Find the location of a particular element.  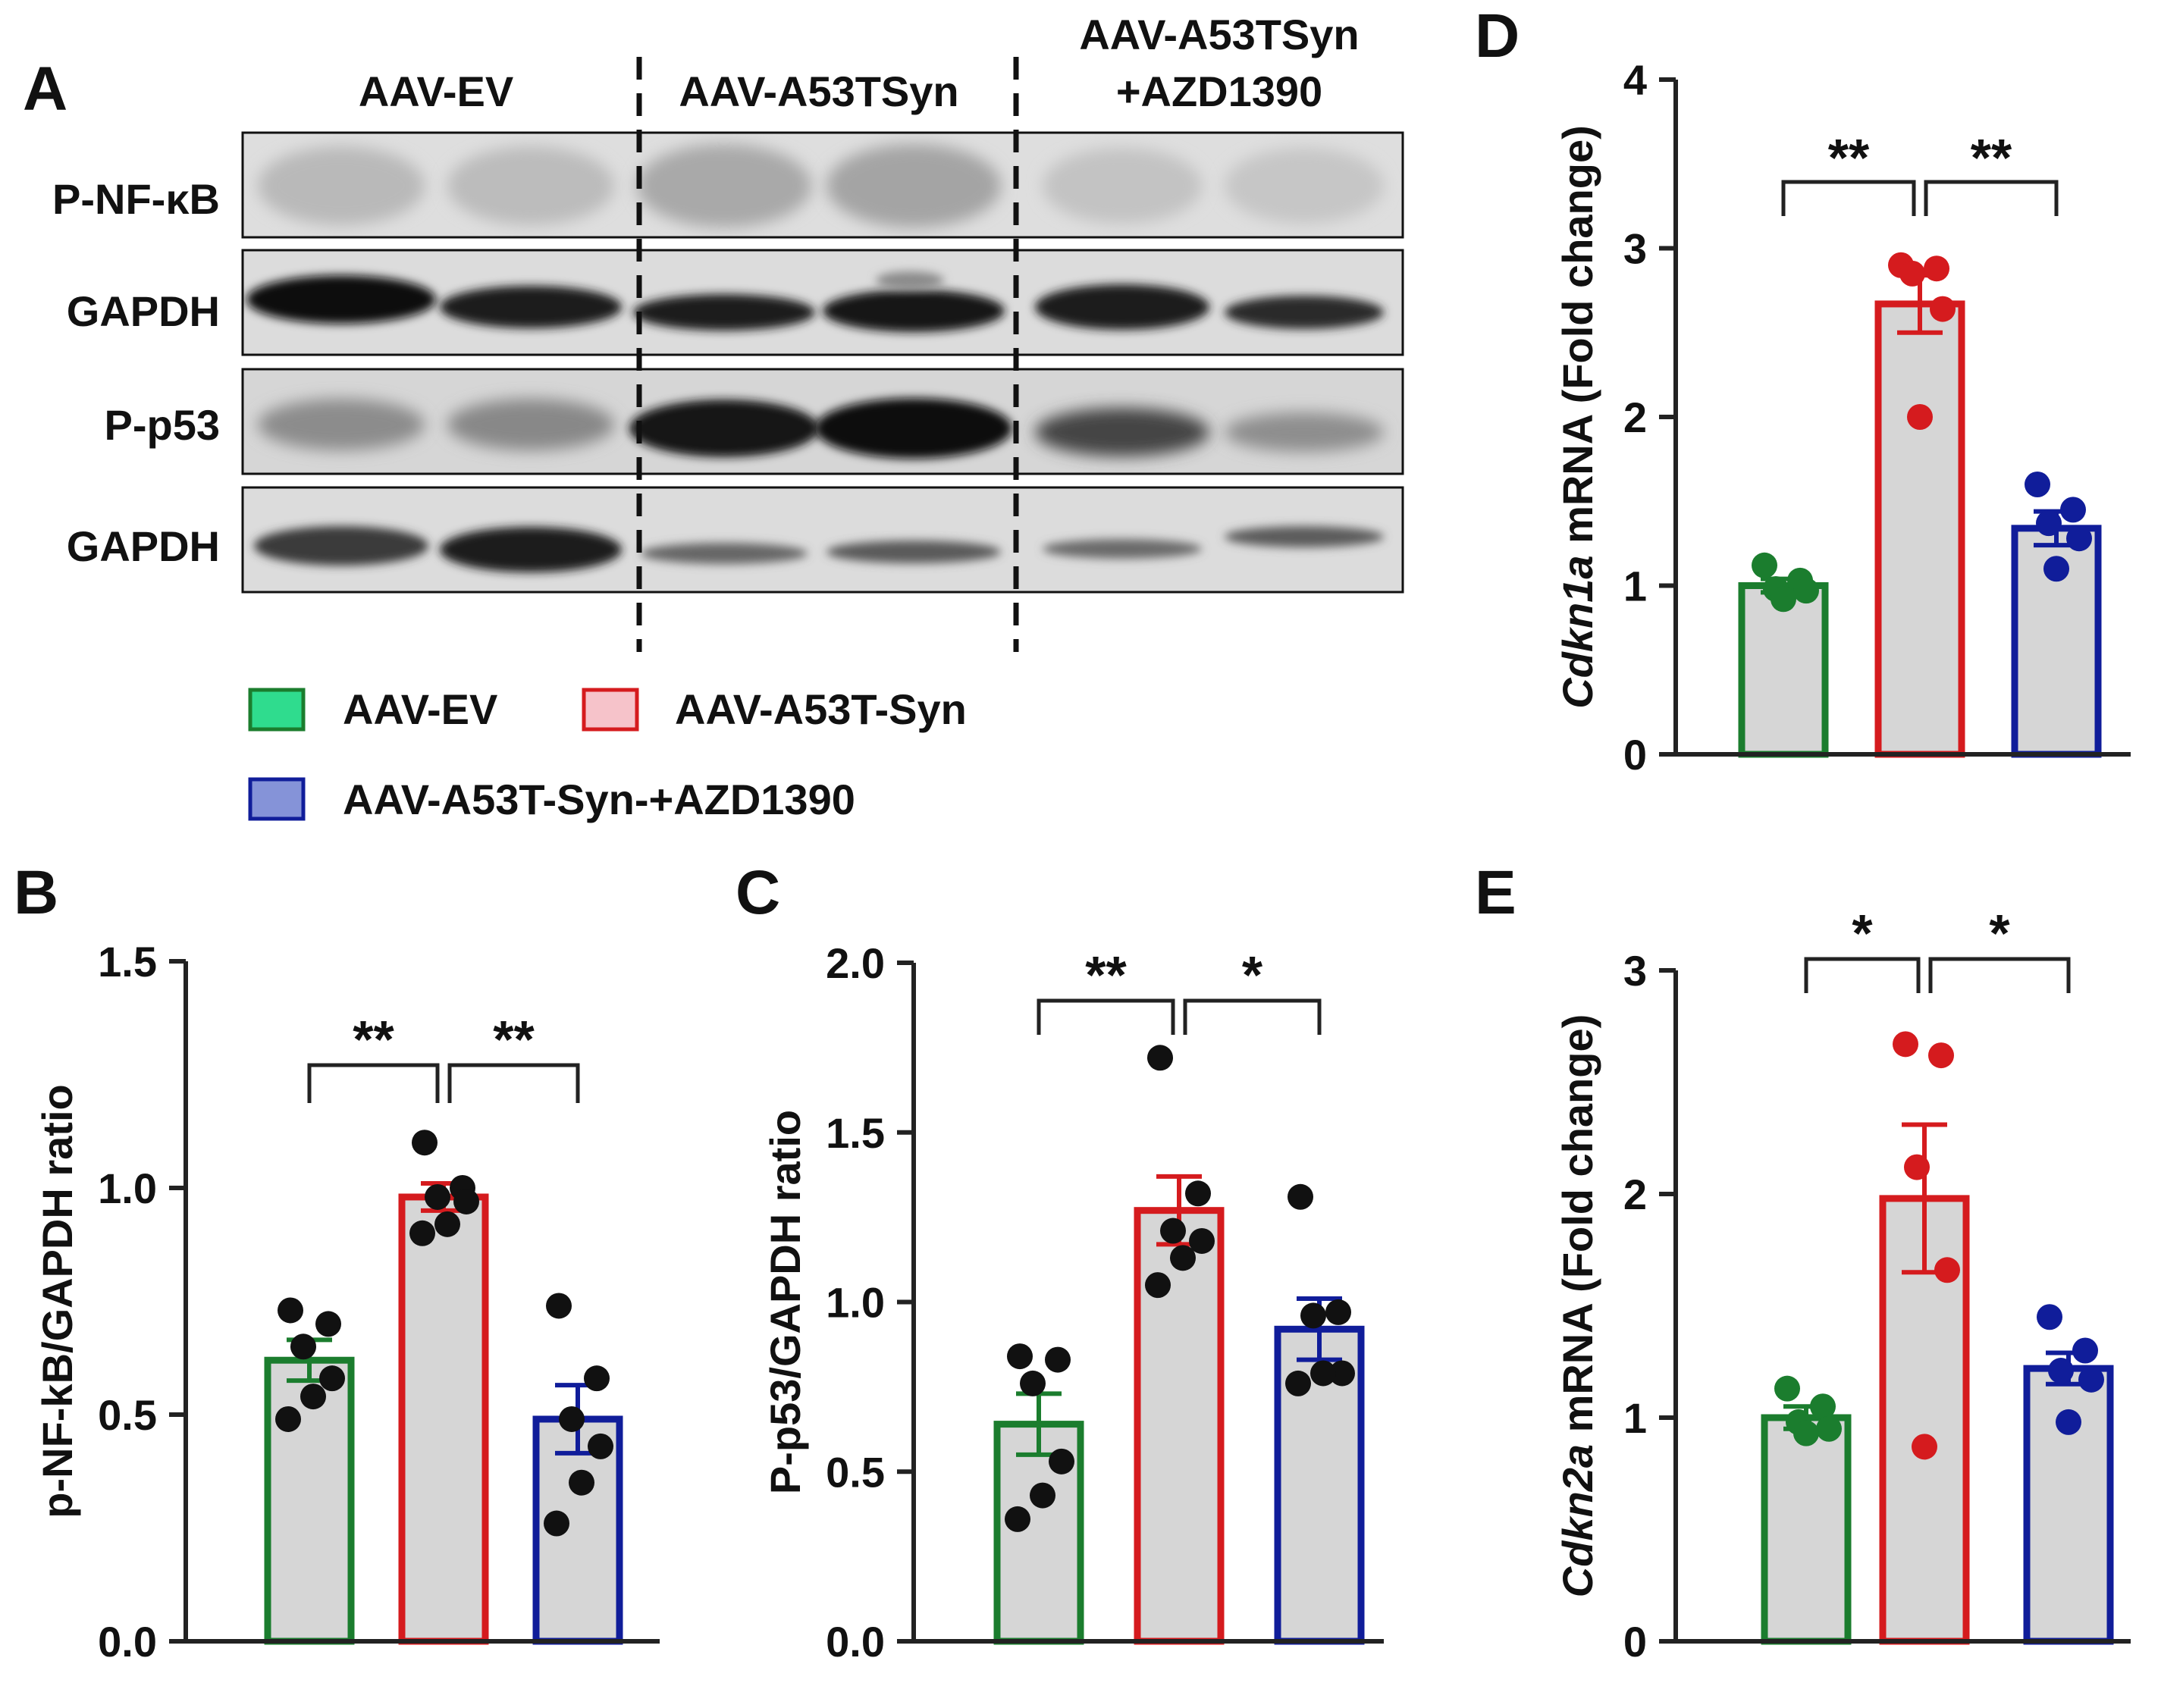

chart-c-ytick-label: 0.5 is located at coordinates (855, 1472).